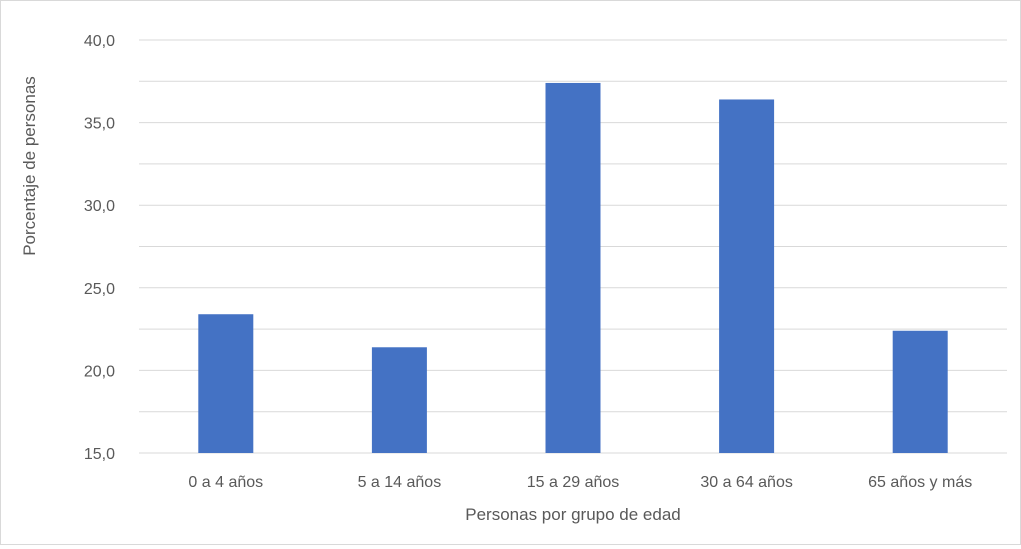  I want to click on x-tick-label: 65 años y más, so click(920, 482).